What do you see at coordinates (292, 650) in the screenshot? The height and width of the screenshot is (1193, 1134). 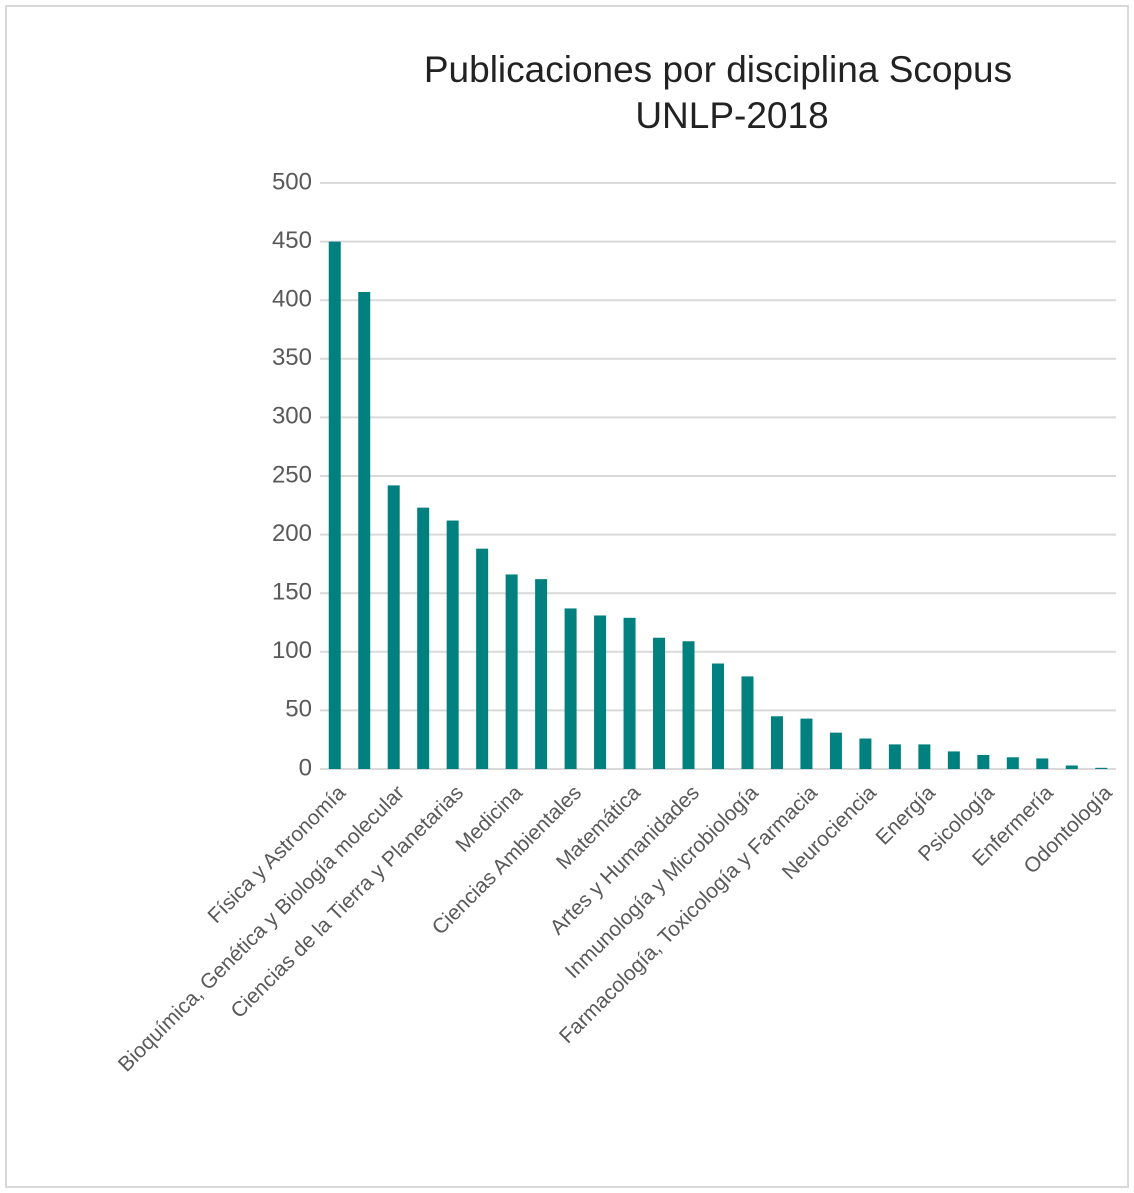 I see `y-tick-label: 100` at bounding box center [292, 650].